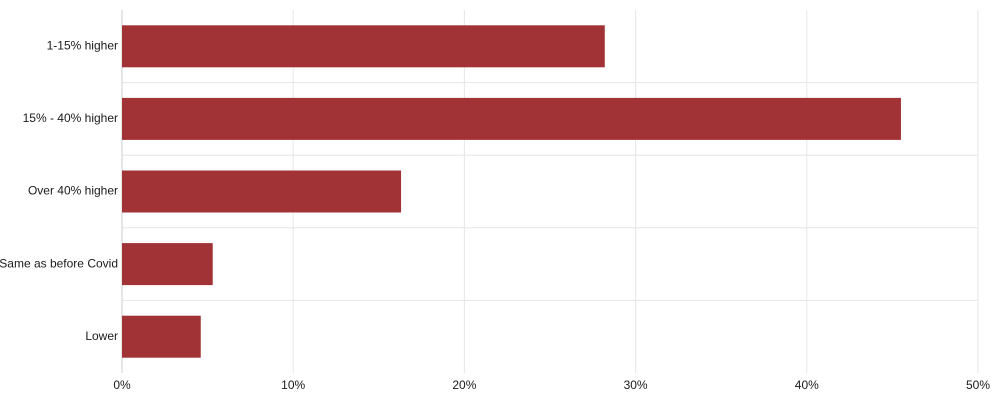  What do you see at coordinates (101, 336) in the screenshot?
I see `category-label: Lower` at bounding box center [101, 336].